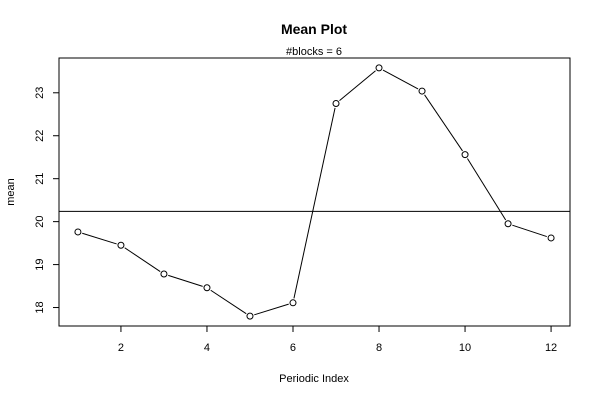  Describe the element at coordinates (314, 379) in the screenshot. I see `x-axis-label: Periodic Index` at that location.